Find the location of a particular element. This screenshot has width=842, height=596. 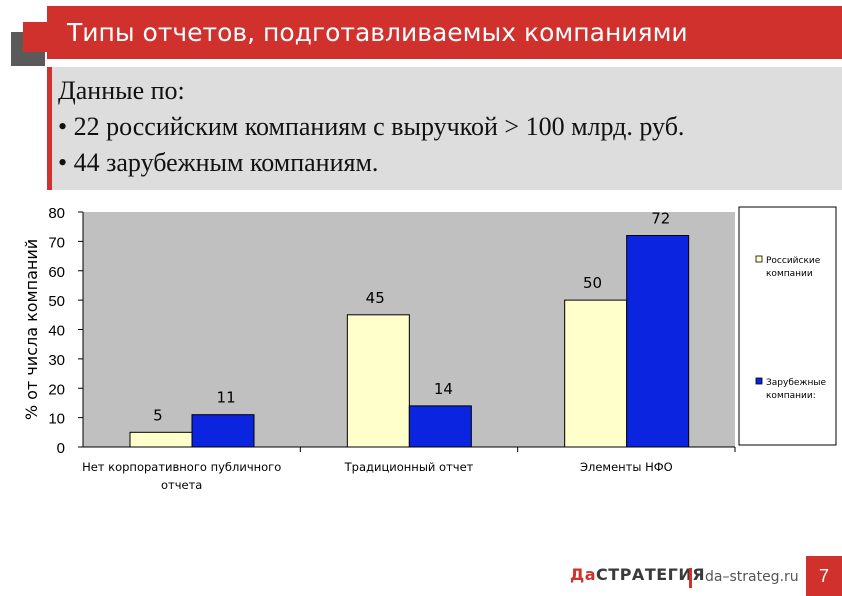

x-tick-label: Традиционный отчет is located at coordinates (409, 467).